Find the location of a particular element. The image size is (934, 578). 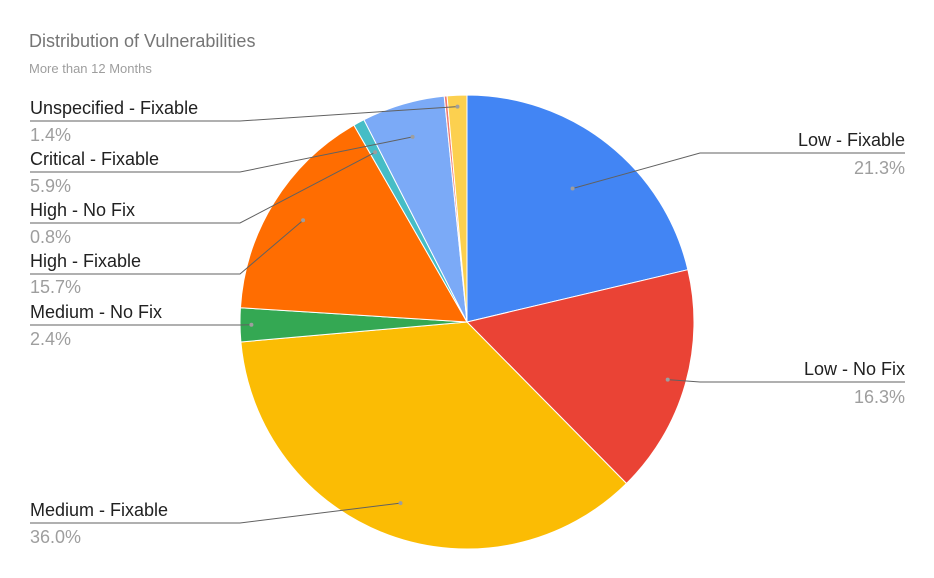

slice-label: Low - No Fix is located at coordinates (854, 369).